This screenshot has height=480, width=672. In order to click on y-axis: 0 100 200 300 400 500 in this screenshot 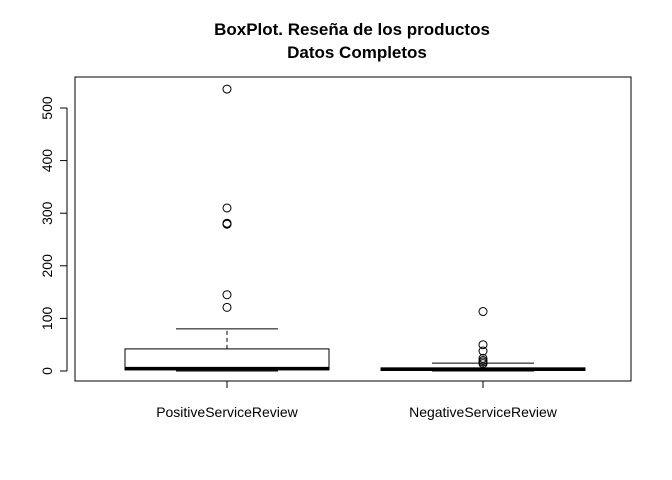, I will do `click(53, 235)`.